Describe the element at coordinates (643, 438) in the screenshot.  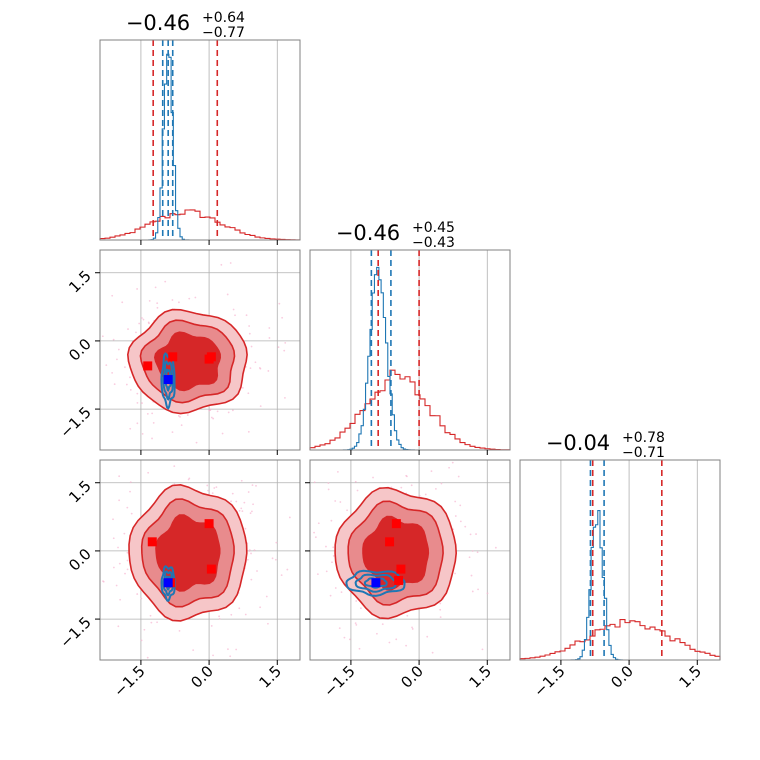
I see `title-plus-p2: +0.78` at that location.